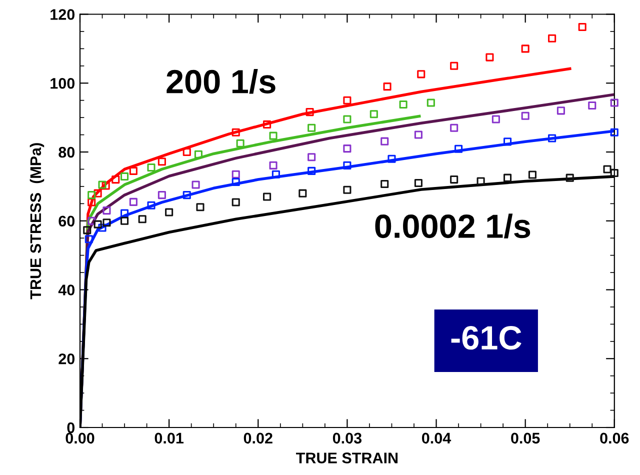 Image resolution: width=640 pixels, height=475 pixels. I want to click on x-tick-label: 0.06, so click(614, 438).